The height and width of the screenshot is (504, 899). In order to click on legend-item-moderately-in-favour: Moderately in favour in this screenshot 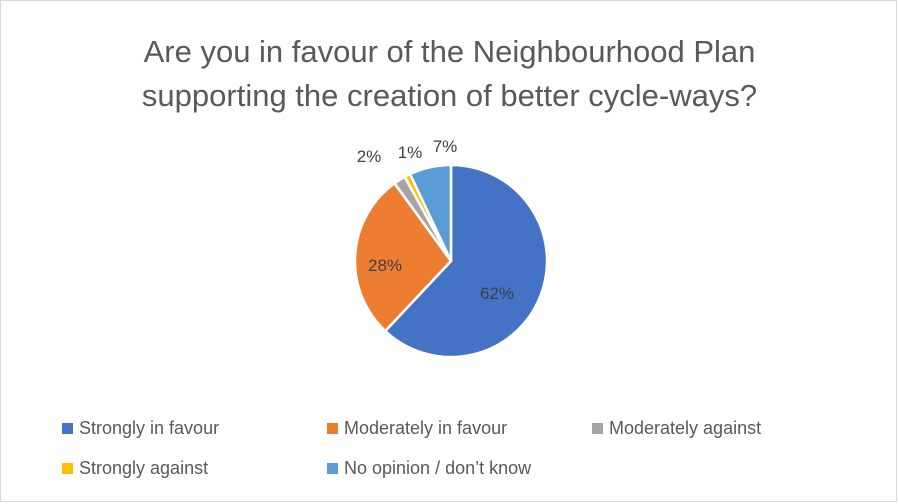, I will do `click(417, 428)`.